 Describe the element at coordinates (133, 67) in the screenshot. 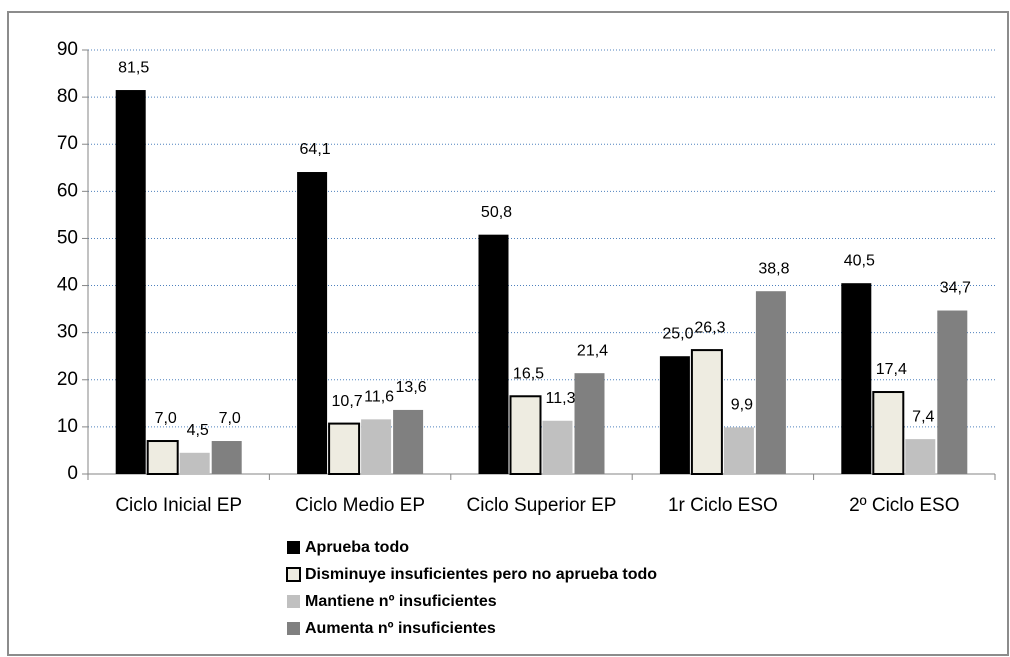

I see `data-label: 81,5` at that location.